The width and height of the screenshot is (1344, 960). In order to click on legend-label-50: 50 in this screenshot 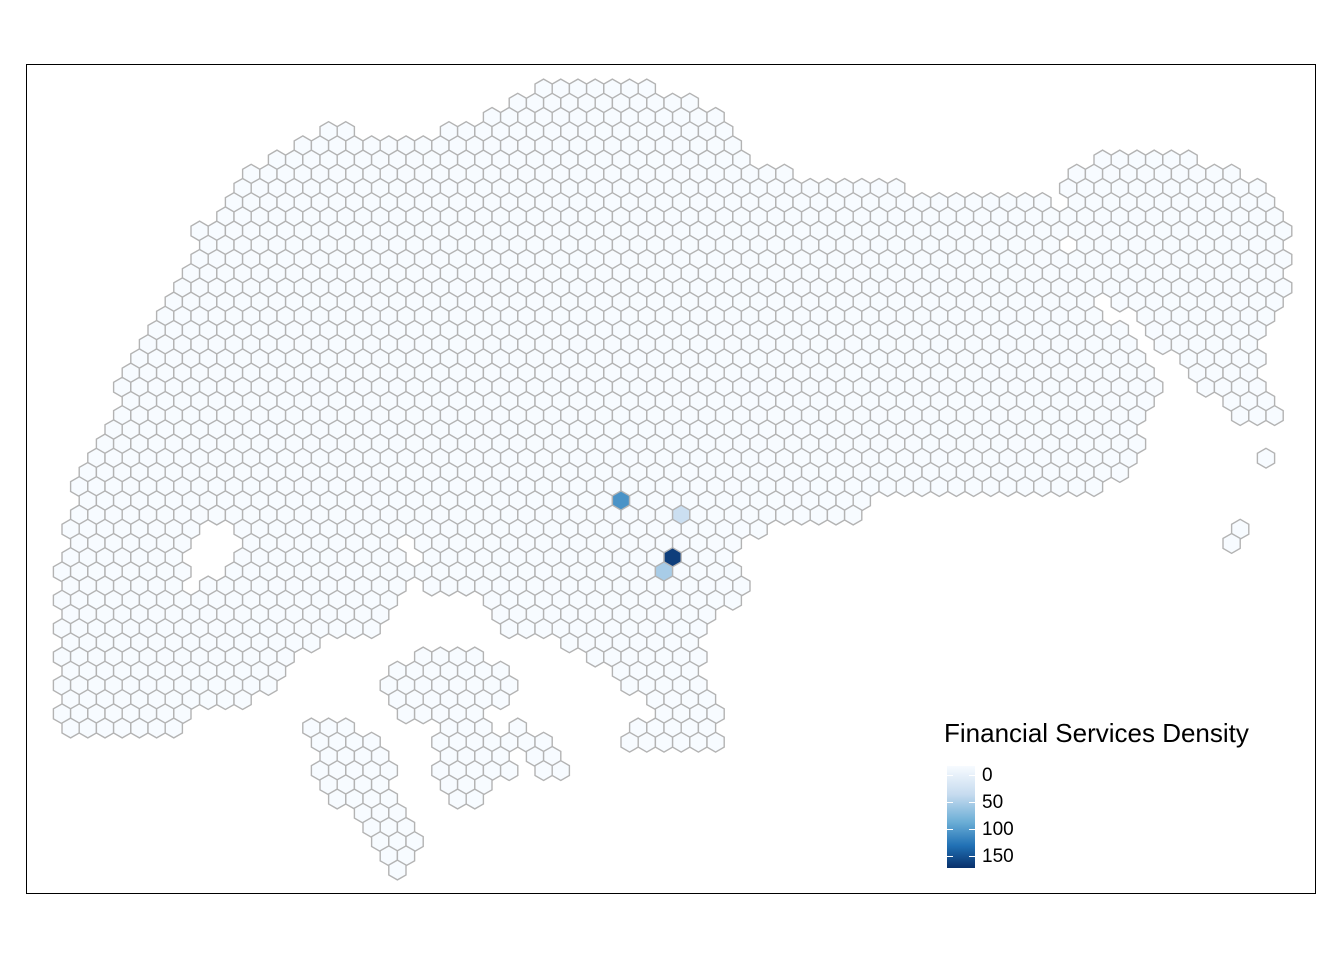, I will do `click(993, 802)`.